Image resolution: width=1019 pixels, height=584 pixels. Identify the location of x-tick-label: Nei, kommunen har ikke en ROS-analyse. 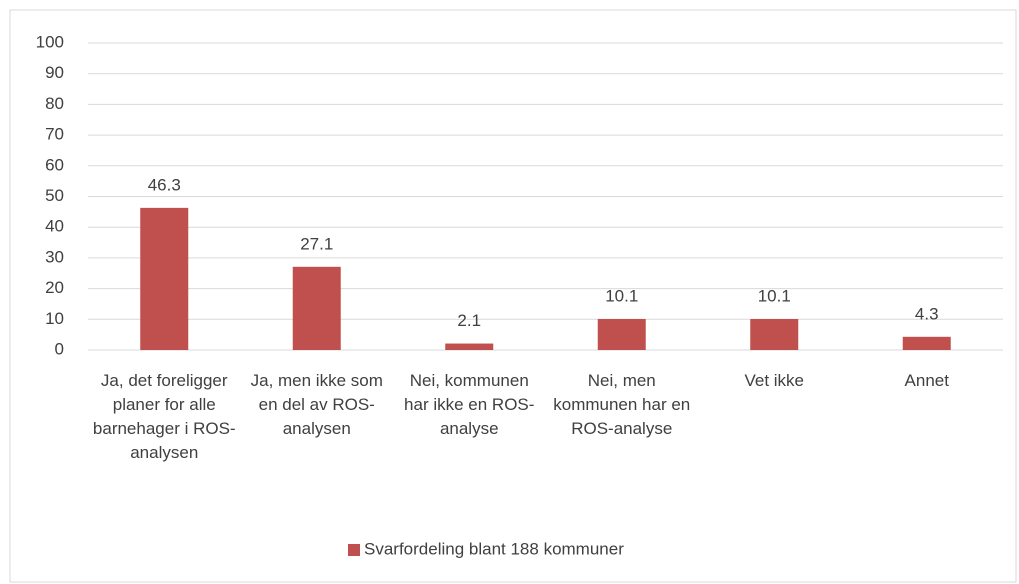
(469, 404).